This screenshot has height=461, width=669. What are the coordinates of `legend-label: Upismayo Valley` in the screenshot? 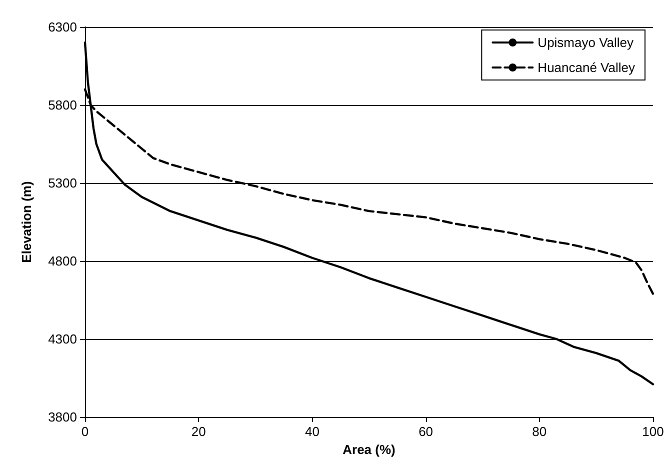 It's located at (586, 42).